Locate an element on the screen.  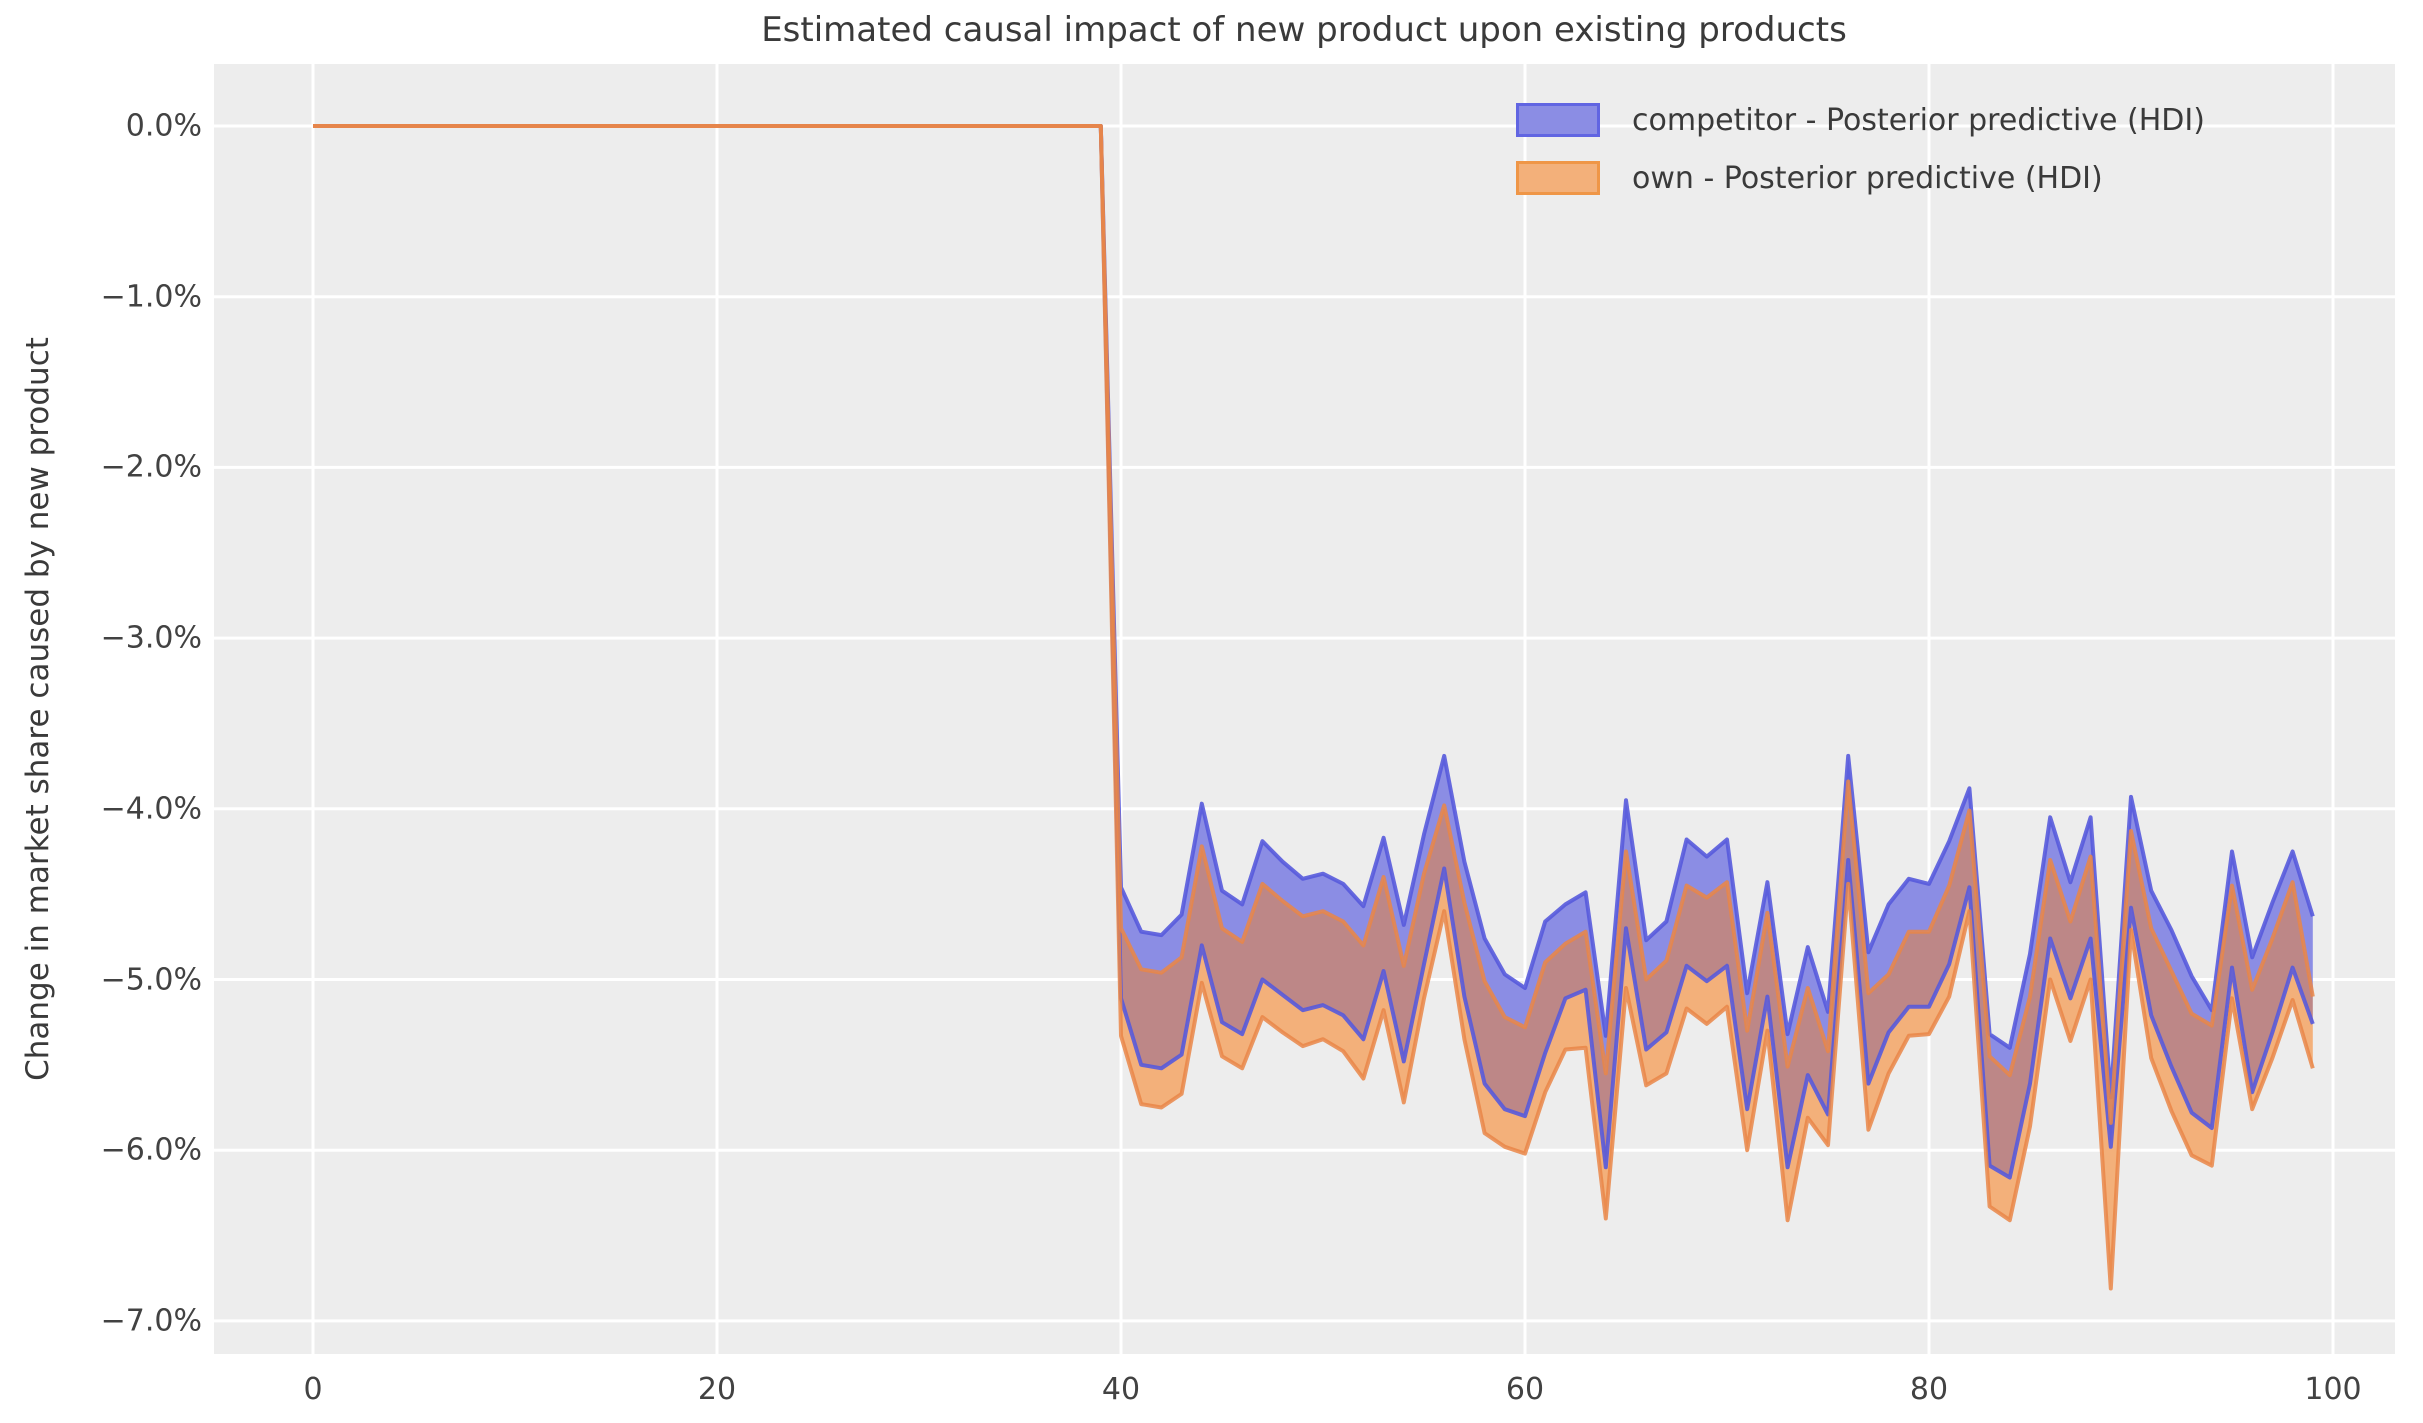
competitor-hdi-swatch is located at coordinates (1558, 120).